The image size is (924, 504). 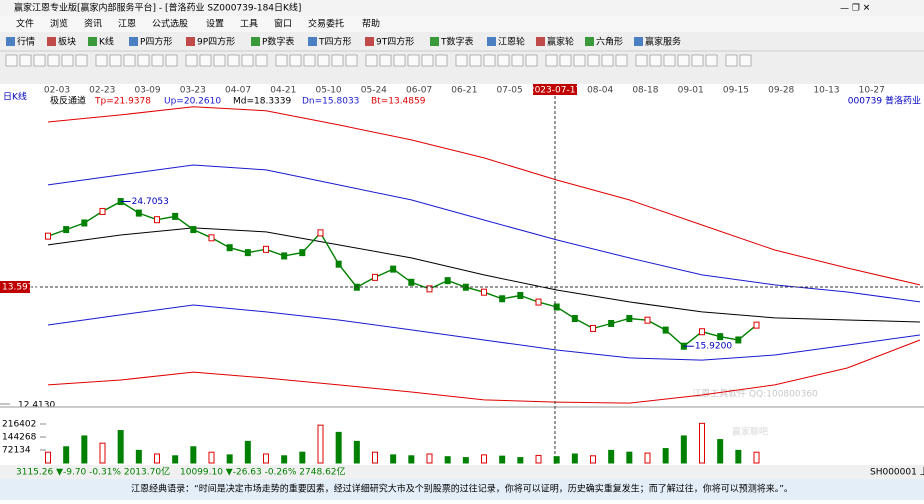 I want to click on menu-item: 江恩, so click(x=127, y=24).